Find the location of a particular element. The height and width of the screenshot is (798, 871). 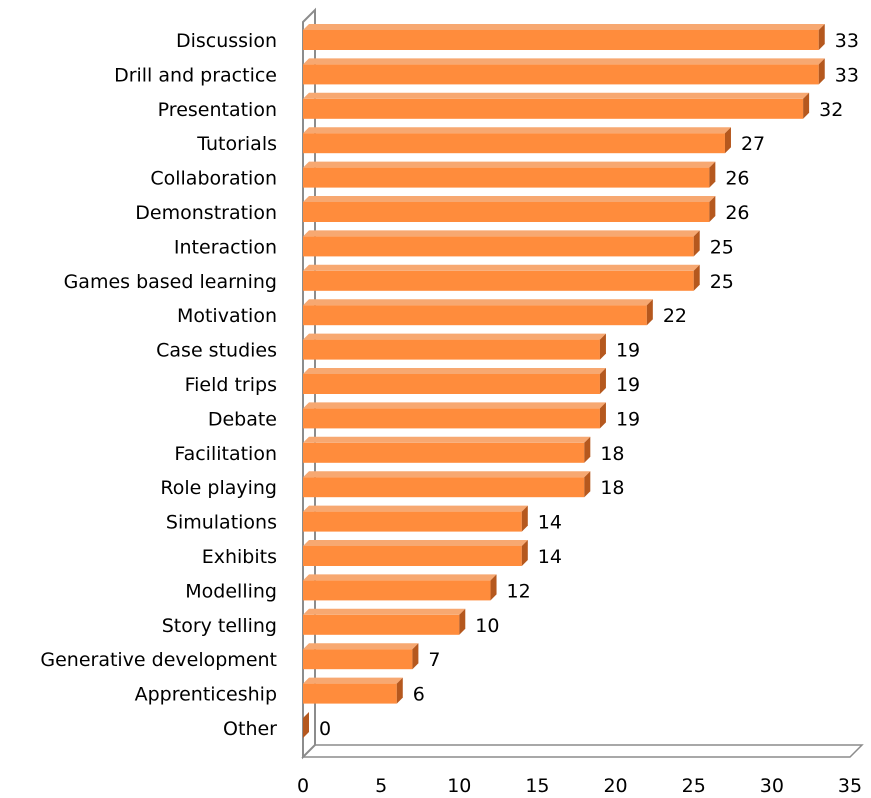

category-label: Case studies is located at coordinates (216, 351).